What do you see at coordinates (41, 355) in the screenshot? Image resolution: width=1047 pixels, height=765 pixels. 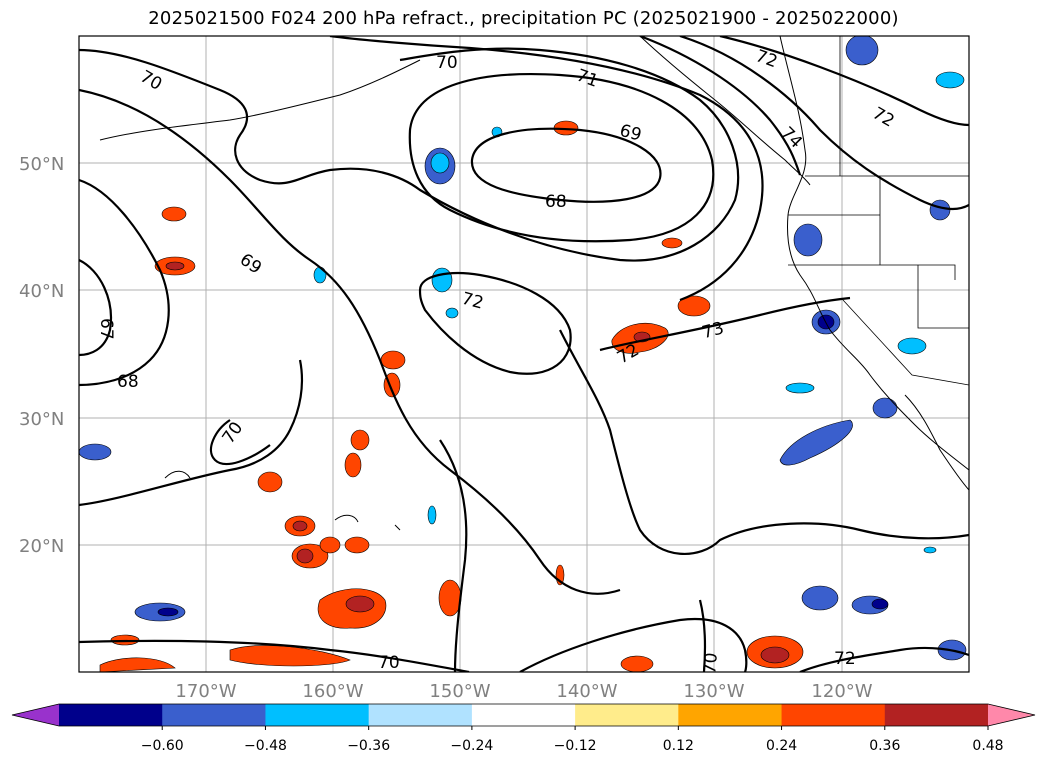 I see `latitude-labels: 50°N 40°N 30°N 20°N` at bounding box center [41, 355].